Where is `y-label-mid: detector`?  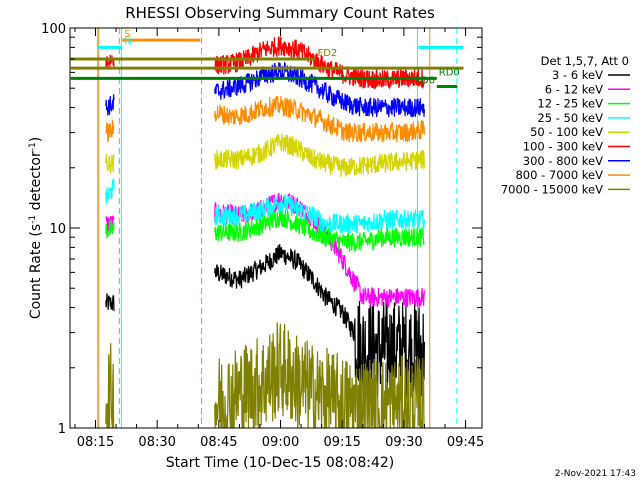
y-label-mid: detector is located at coordinates (36, 183).